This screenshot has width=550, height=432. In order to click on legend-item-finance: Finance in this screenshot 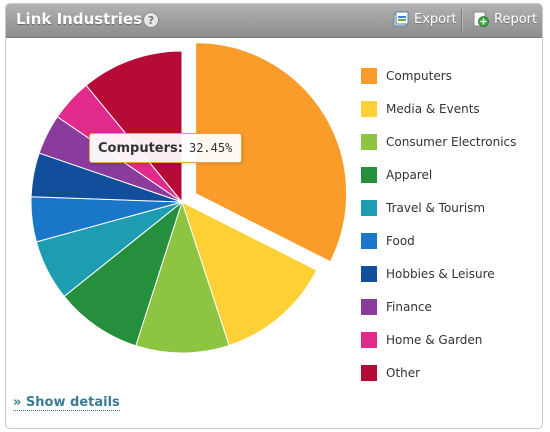, I will do `click(451, 307)`.